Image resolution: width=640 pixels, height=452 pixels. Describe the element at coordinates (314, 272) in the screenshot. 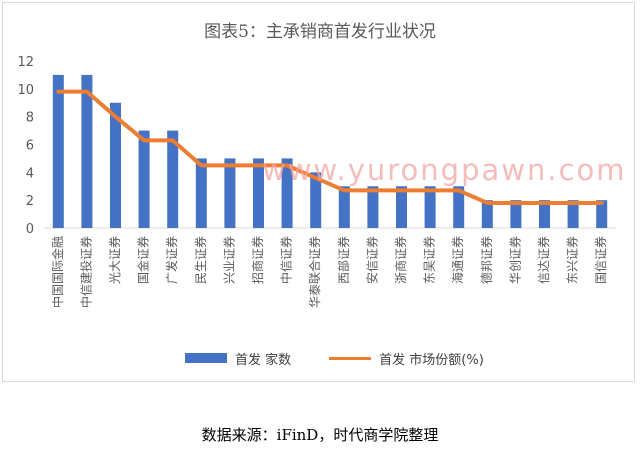

I see `x-tick-label: 华泰联合证券` at that location.